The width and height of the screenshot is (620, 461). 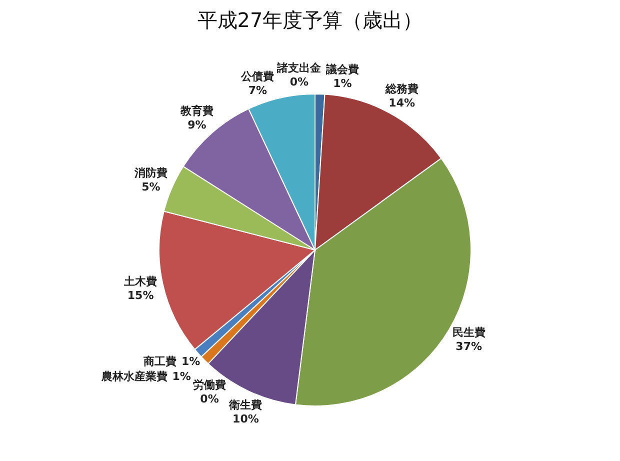 I want to click on slice-label: 商工費, so click(x=159, y=361).